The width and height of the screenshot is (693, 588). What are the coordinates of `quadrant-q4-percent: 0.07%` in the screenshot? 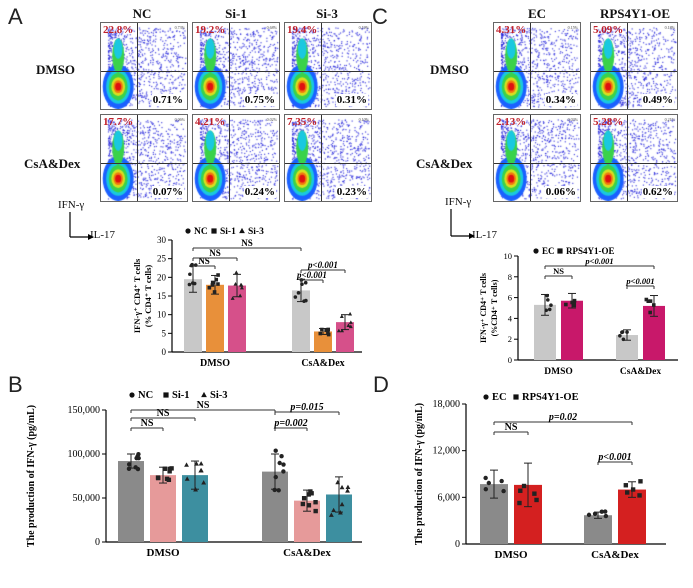 It's located at (167, 192).